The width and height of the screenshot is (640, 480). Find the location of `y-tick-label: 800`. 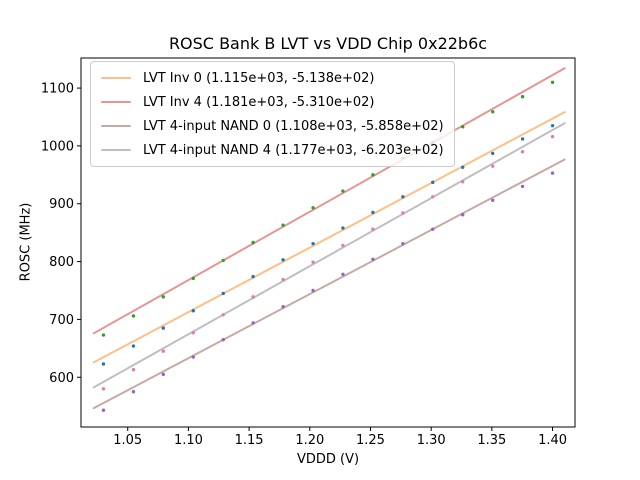

y-tick-label: 800 is located at coordinates (61, 262).